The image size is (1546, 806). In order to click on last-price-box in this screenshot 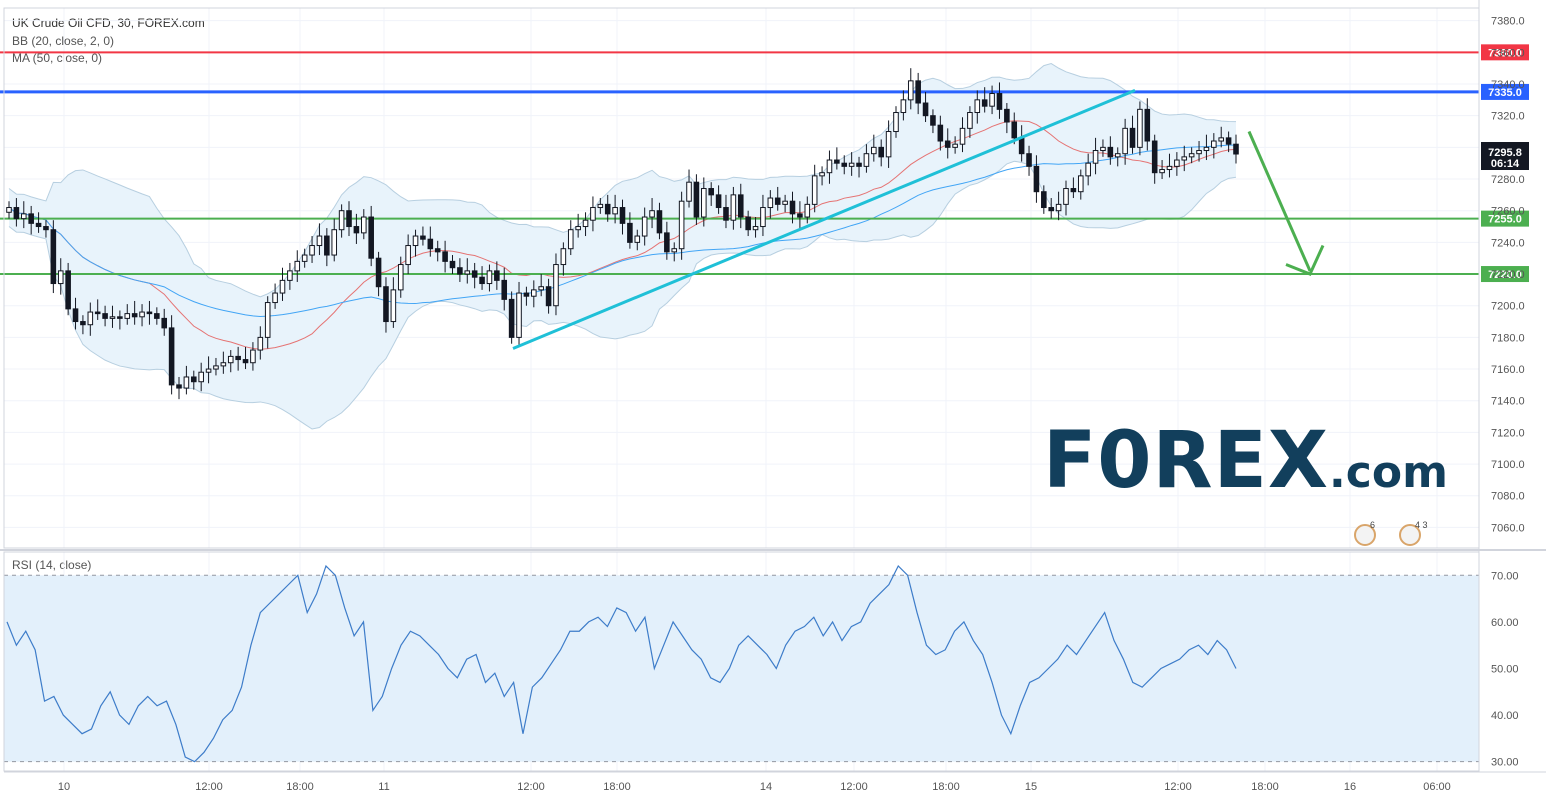, I will do `click(1505, 156)`.